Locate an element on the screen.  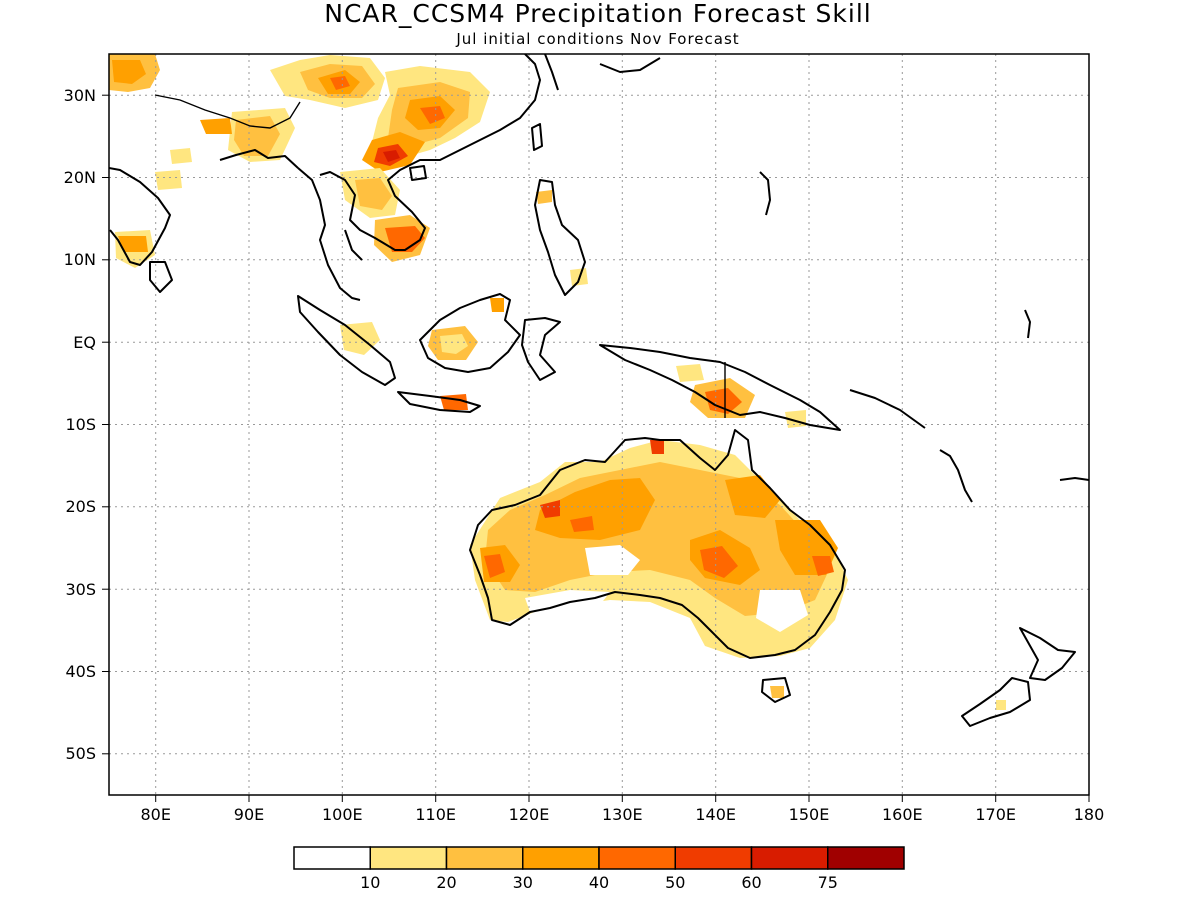
x-tick-label: 130E is located at coordinates (622, 814).